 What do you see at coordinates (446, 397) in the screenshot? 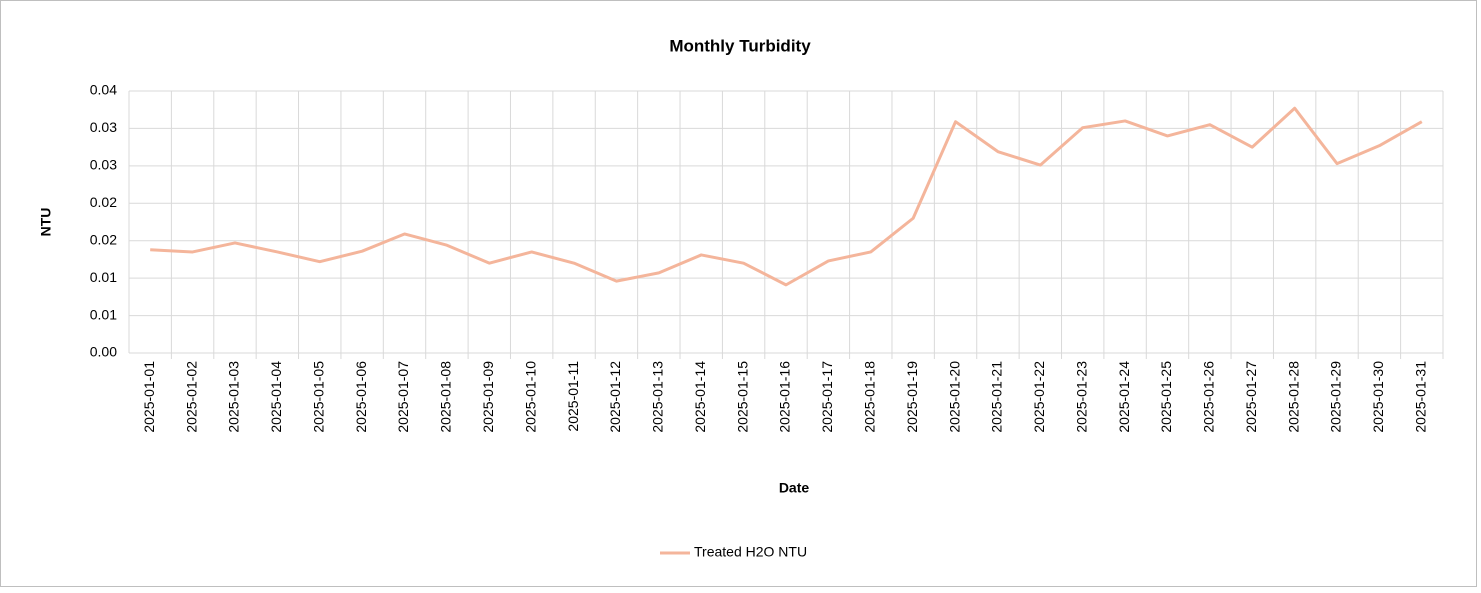
I see `x-tick-label: 2025-01-08` at bounding box center [446, 397].